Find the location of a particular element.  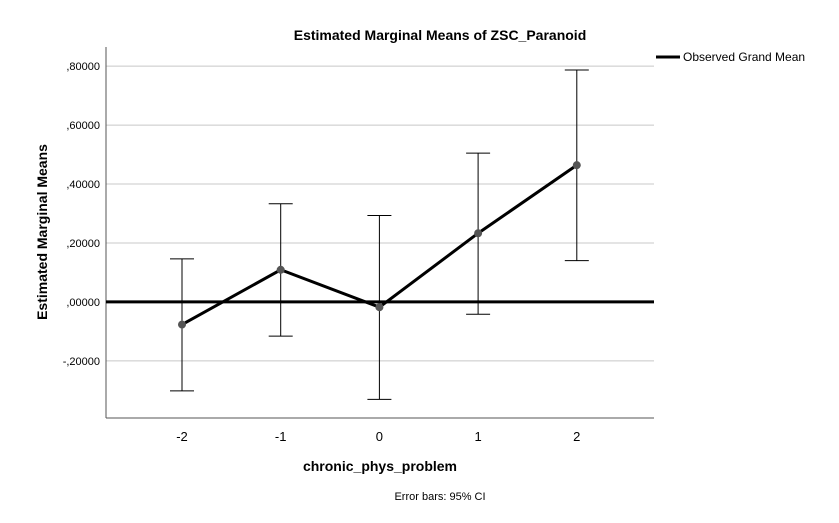

y-tick-label: ,20000 is located at coordinates (83, 244).